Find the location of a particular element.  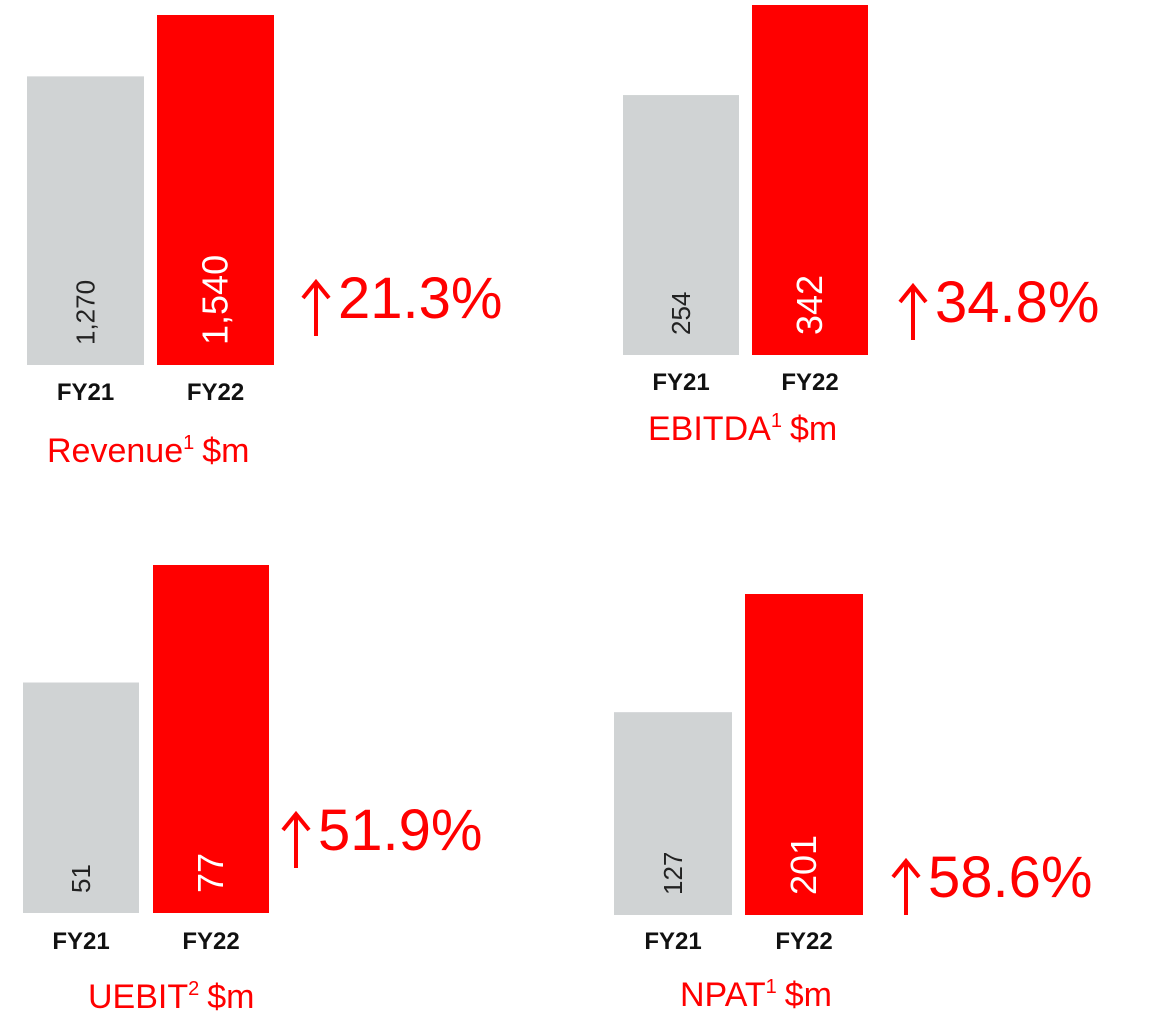

chart-title: NPAT1 $m is located at coordinates (756, 995).